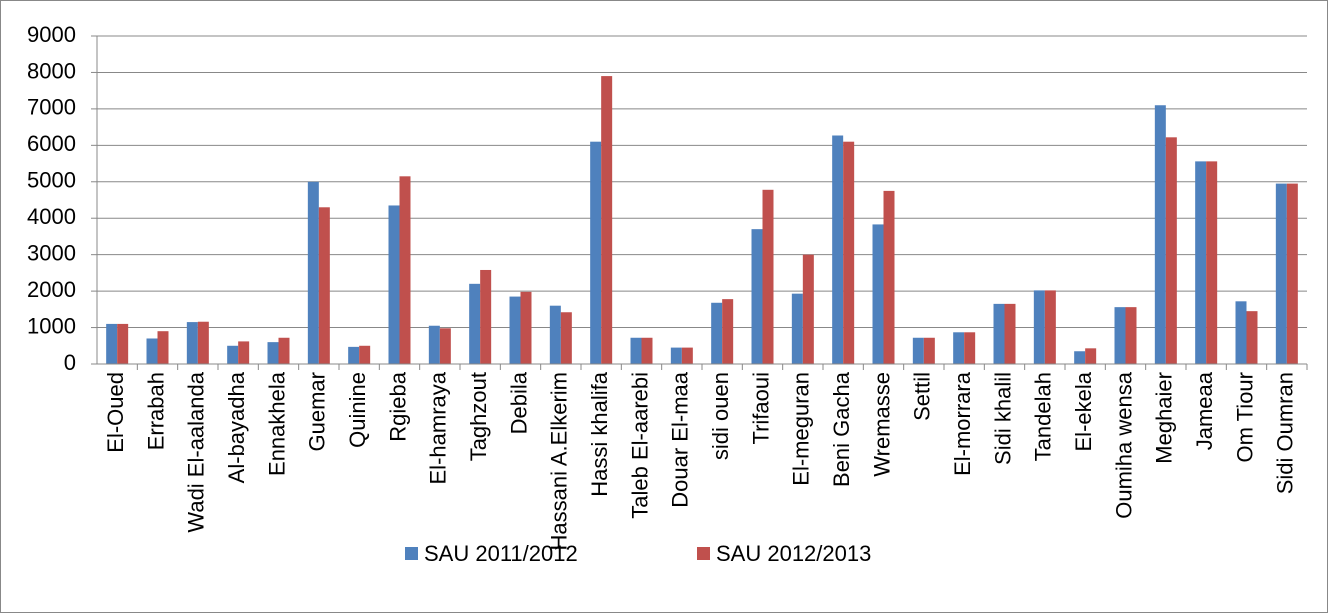  I want to click on x-tick-label: Beni Gacha, so click(841, 429).